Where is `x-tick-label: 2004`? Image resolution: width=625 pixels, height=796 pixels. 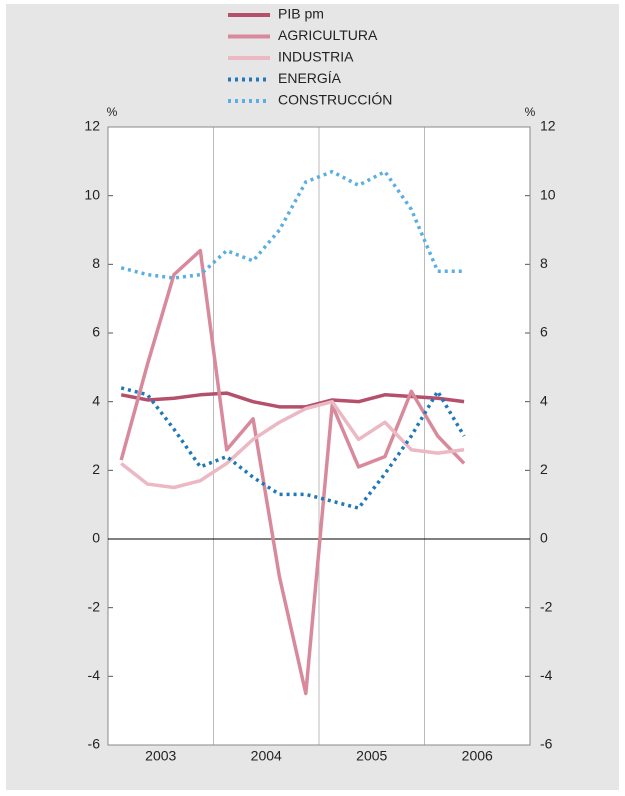
x-tick-label: 2004 is located at coordinates (266, 756).